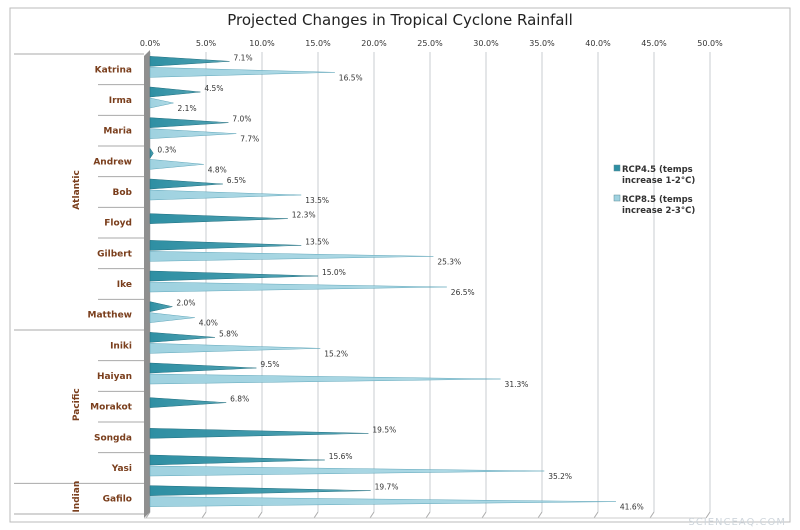 The width and height of the screenshot is (800, 530). I want to click on legend-swatch, so click(617, 168).